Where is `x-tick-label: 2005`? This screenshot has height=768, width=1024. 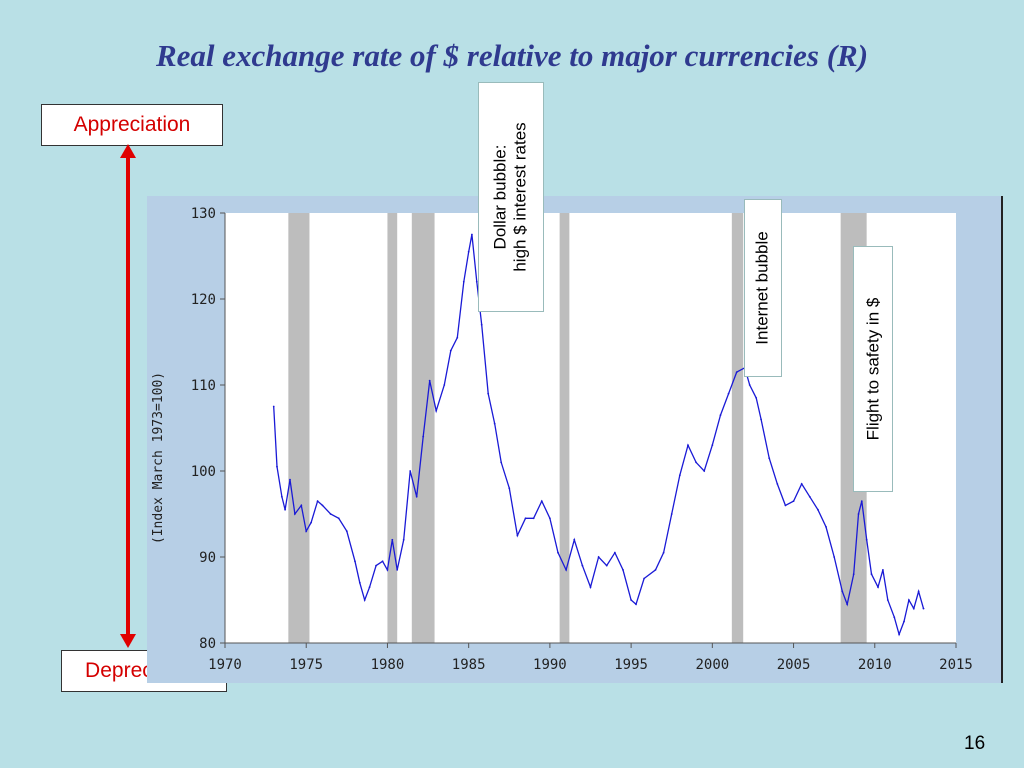 x-tick-label: 2005 is located at coordinates (794, 665).